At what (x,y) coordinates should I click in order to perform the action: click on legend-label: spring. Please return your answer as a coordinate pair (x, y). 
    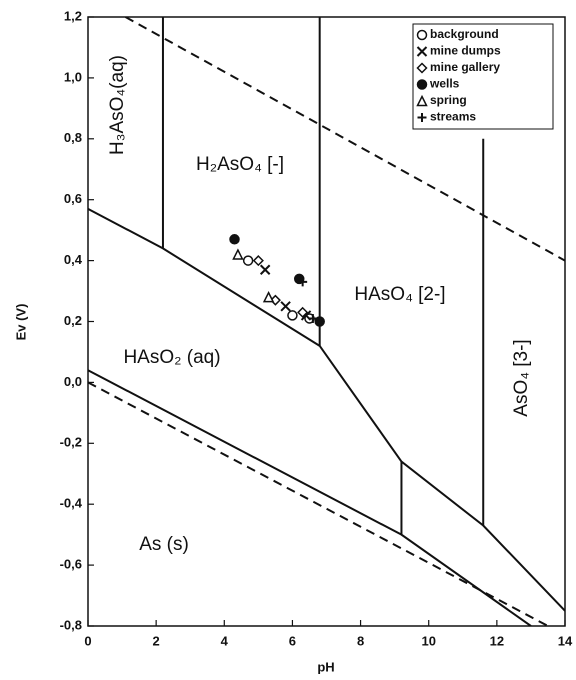
    Looking at the image, I should click on (448, 100).